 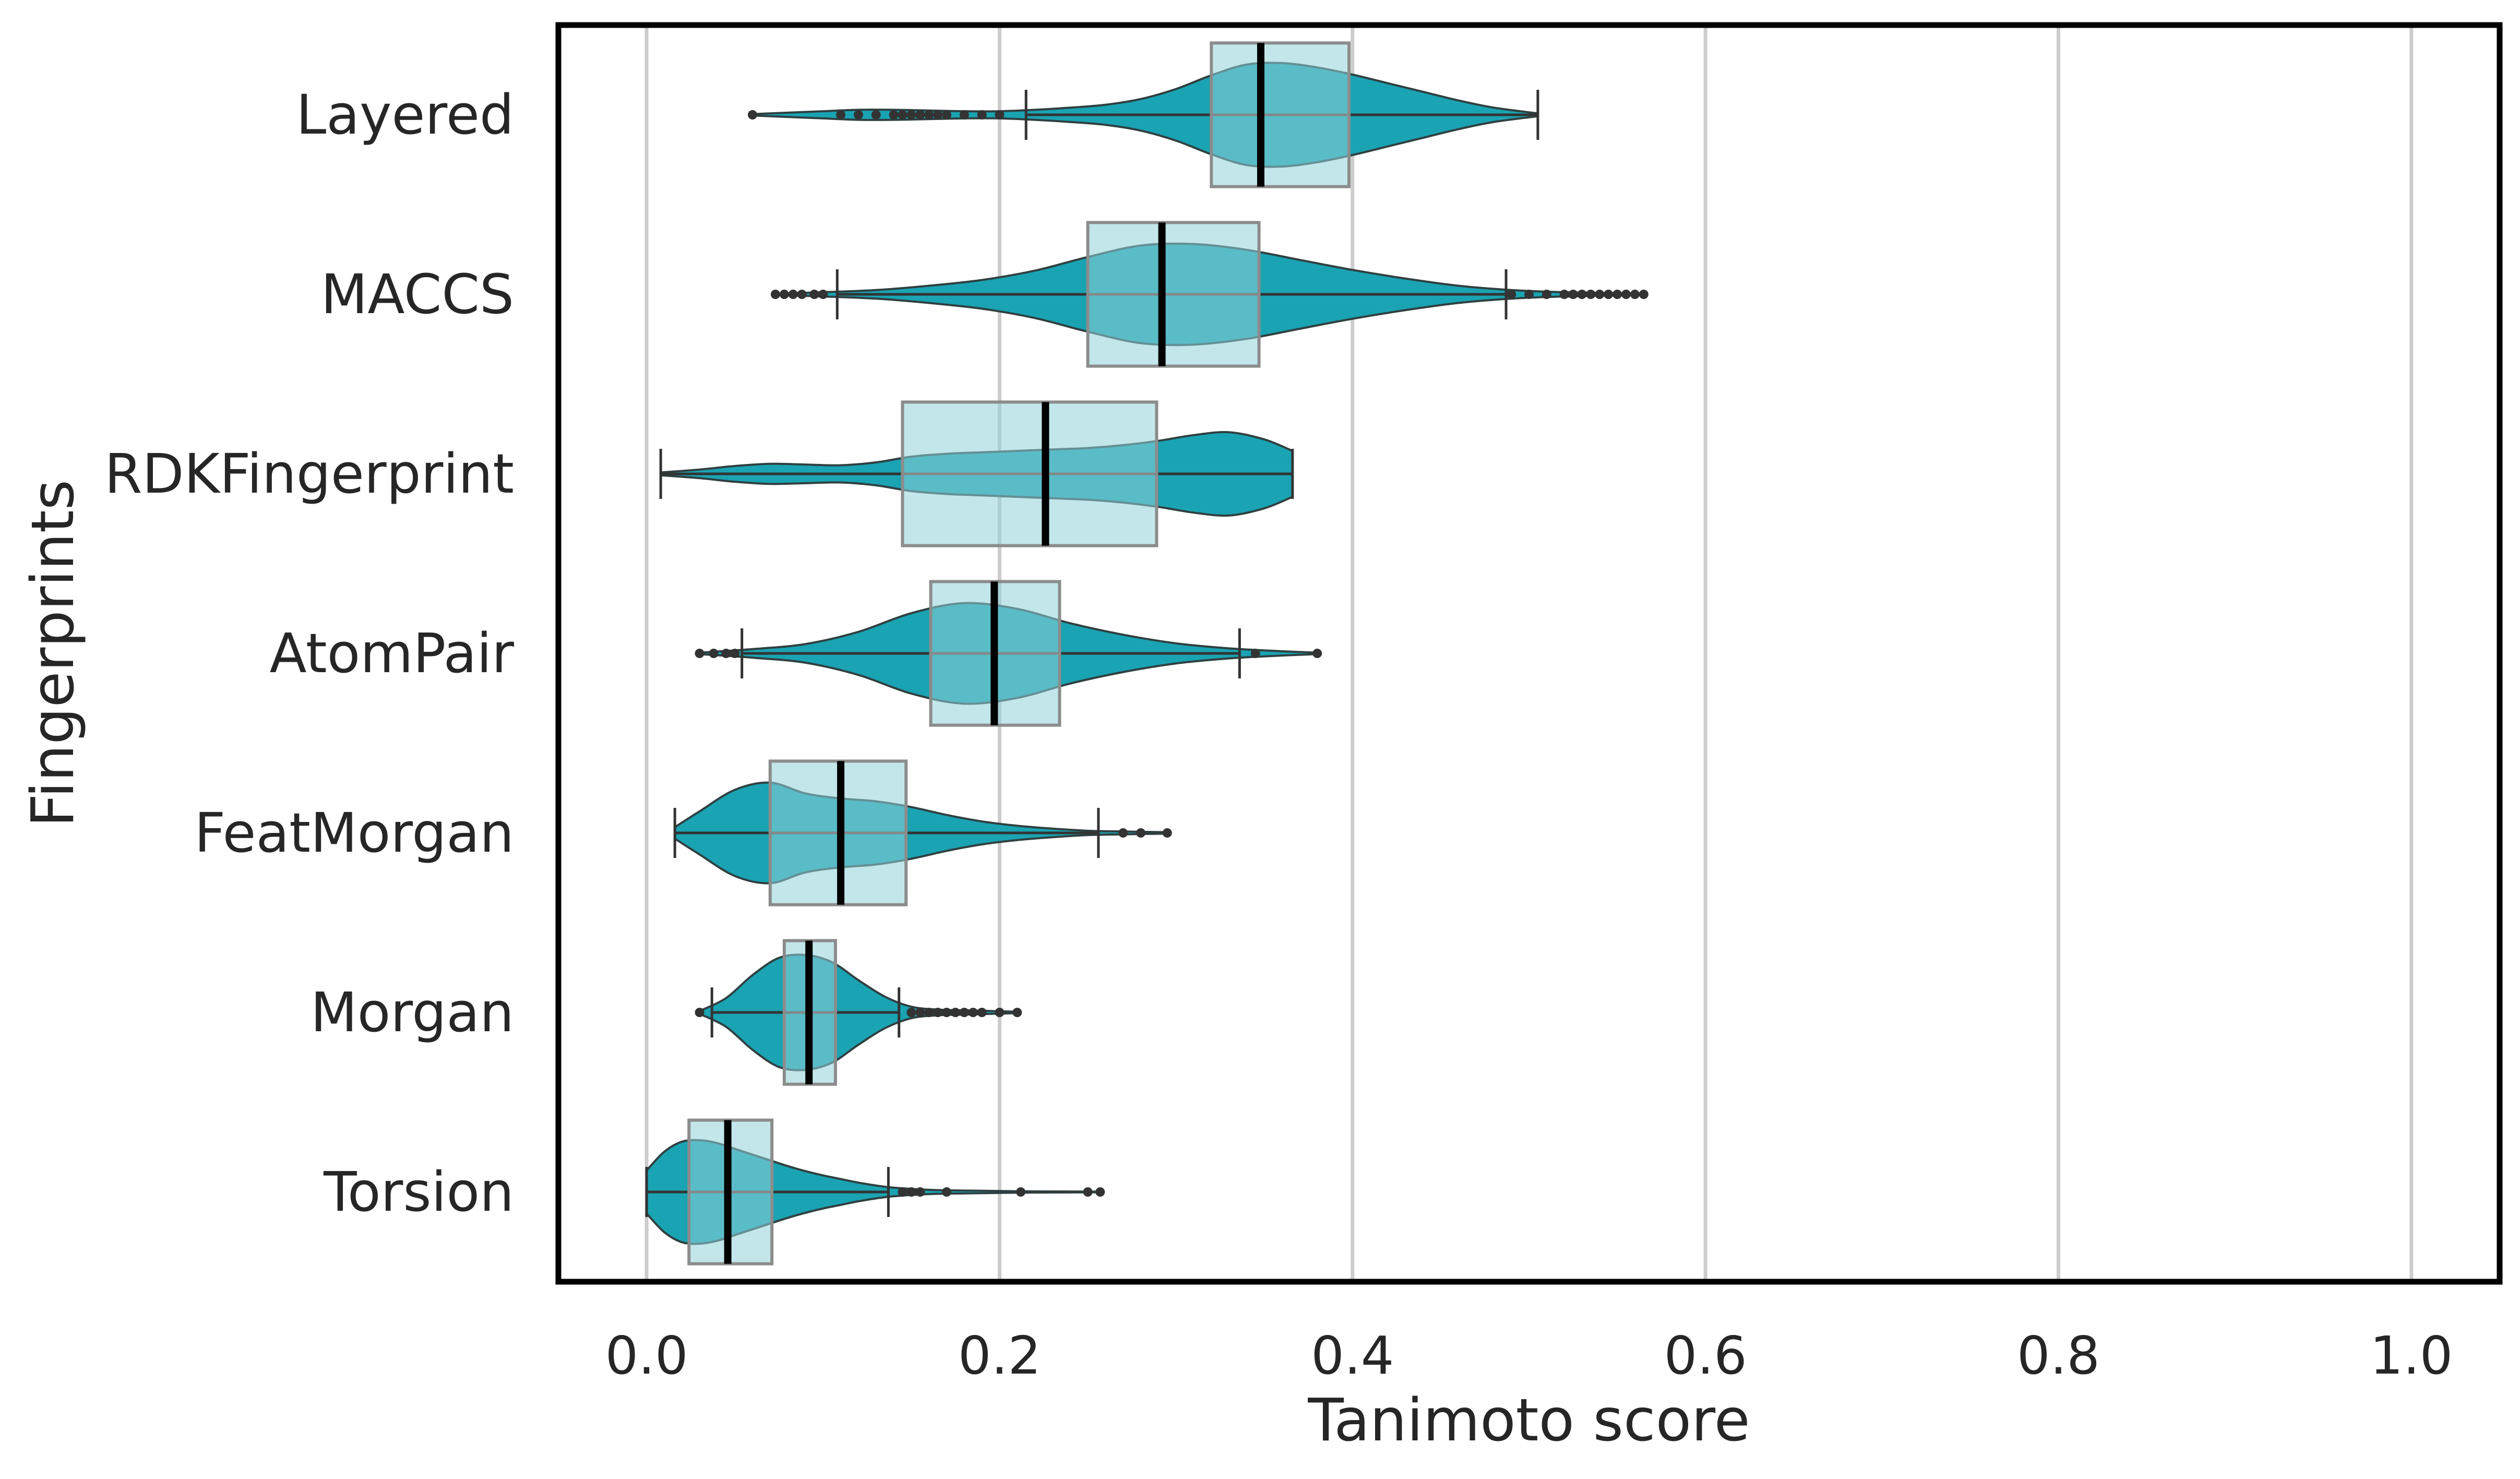 What do you see at coordinates (1529, 1355) in the screenshot?
I see `x-tick-labels: 0.0 0.2 0.4 0.6 0.8 1.0` at bounding box center [1529, 1355].